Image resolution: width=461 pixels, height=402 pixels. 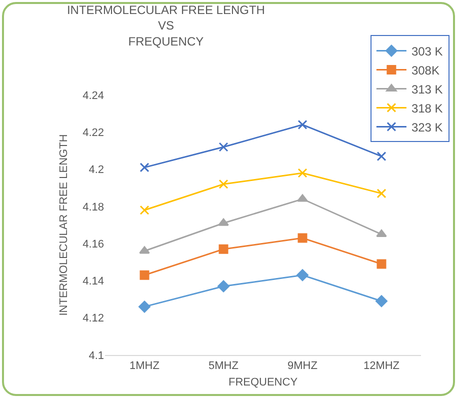 What do you see at coordinates (96, 170) in the screenshot?
I see `y-tick-label: 4.2` at bounding box center [96, 170].